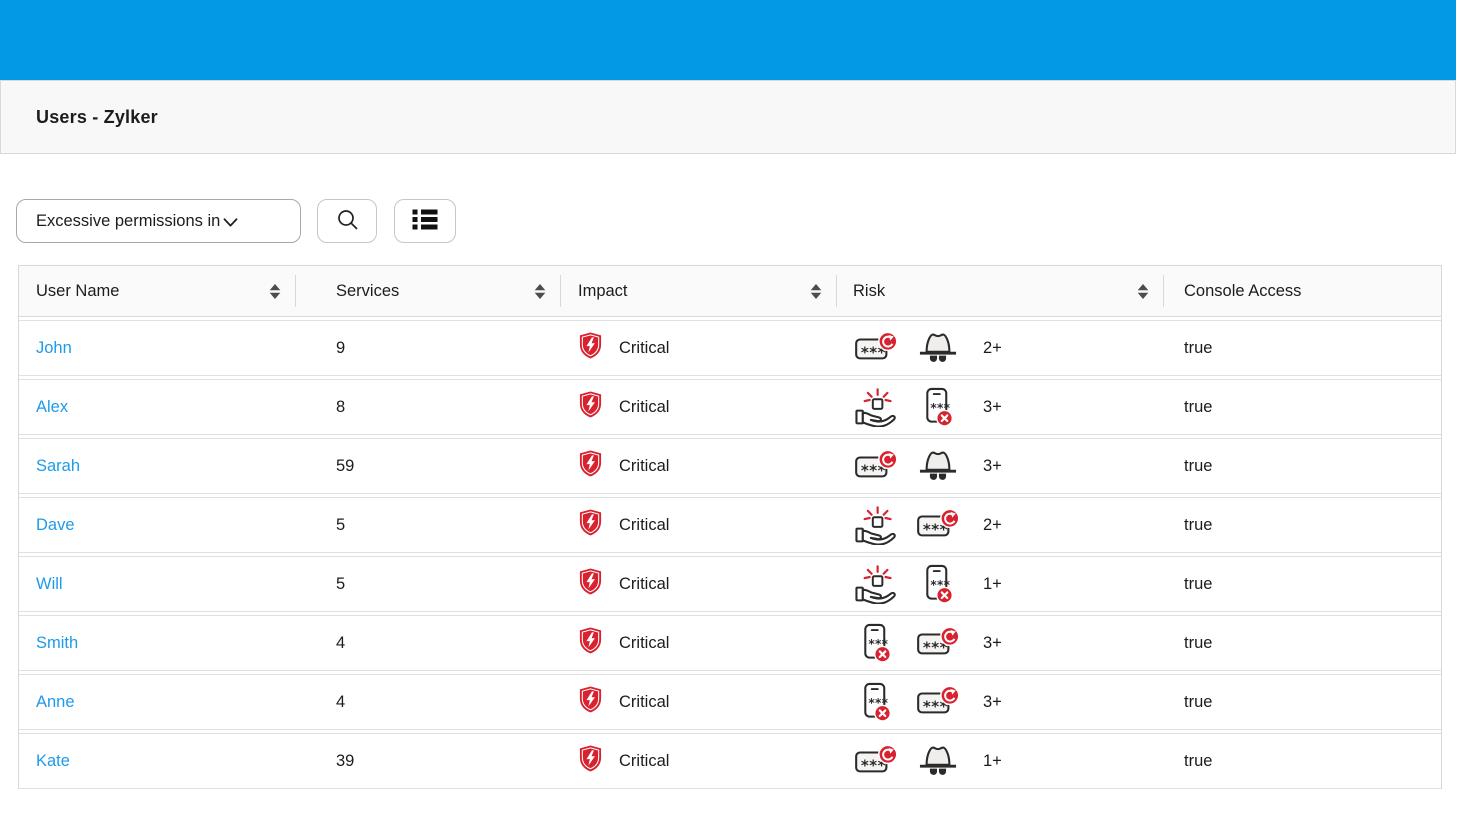 The width and height of the screenshot is (1459, 834). What do you see at coordinates (157, 702) in the screenshot?
I see `cell-user-name: Anne` at bounding box center [157, 702].